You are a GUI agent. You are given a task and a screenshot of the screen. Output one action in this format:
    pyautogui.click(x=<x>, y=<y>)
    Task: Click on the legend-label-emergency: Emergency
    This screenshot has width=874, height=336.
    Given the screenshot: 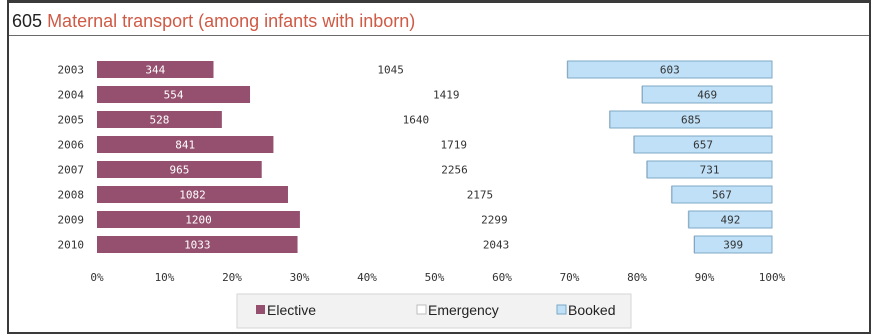 What is the action you would take?
    pyautogui.click(x=463, y=310)
    